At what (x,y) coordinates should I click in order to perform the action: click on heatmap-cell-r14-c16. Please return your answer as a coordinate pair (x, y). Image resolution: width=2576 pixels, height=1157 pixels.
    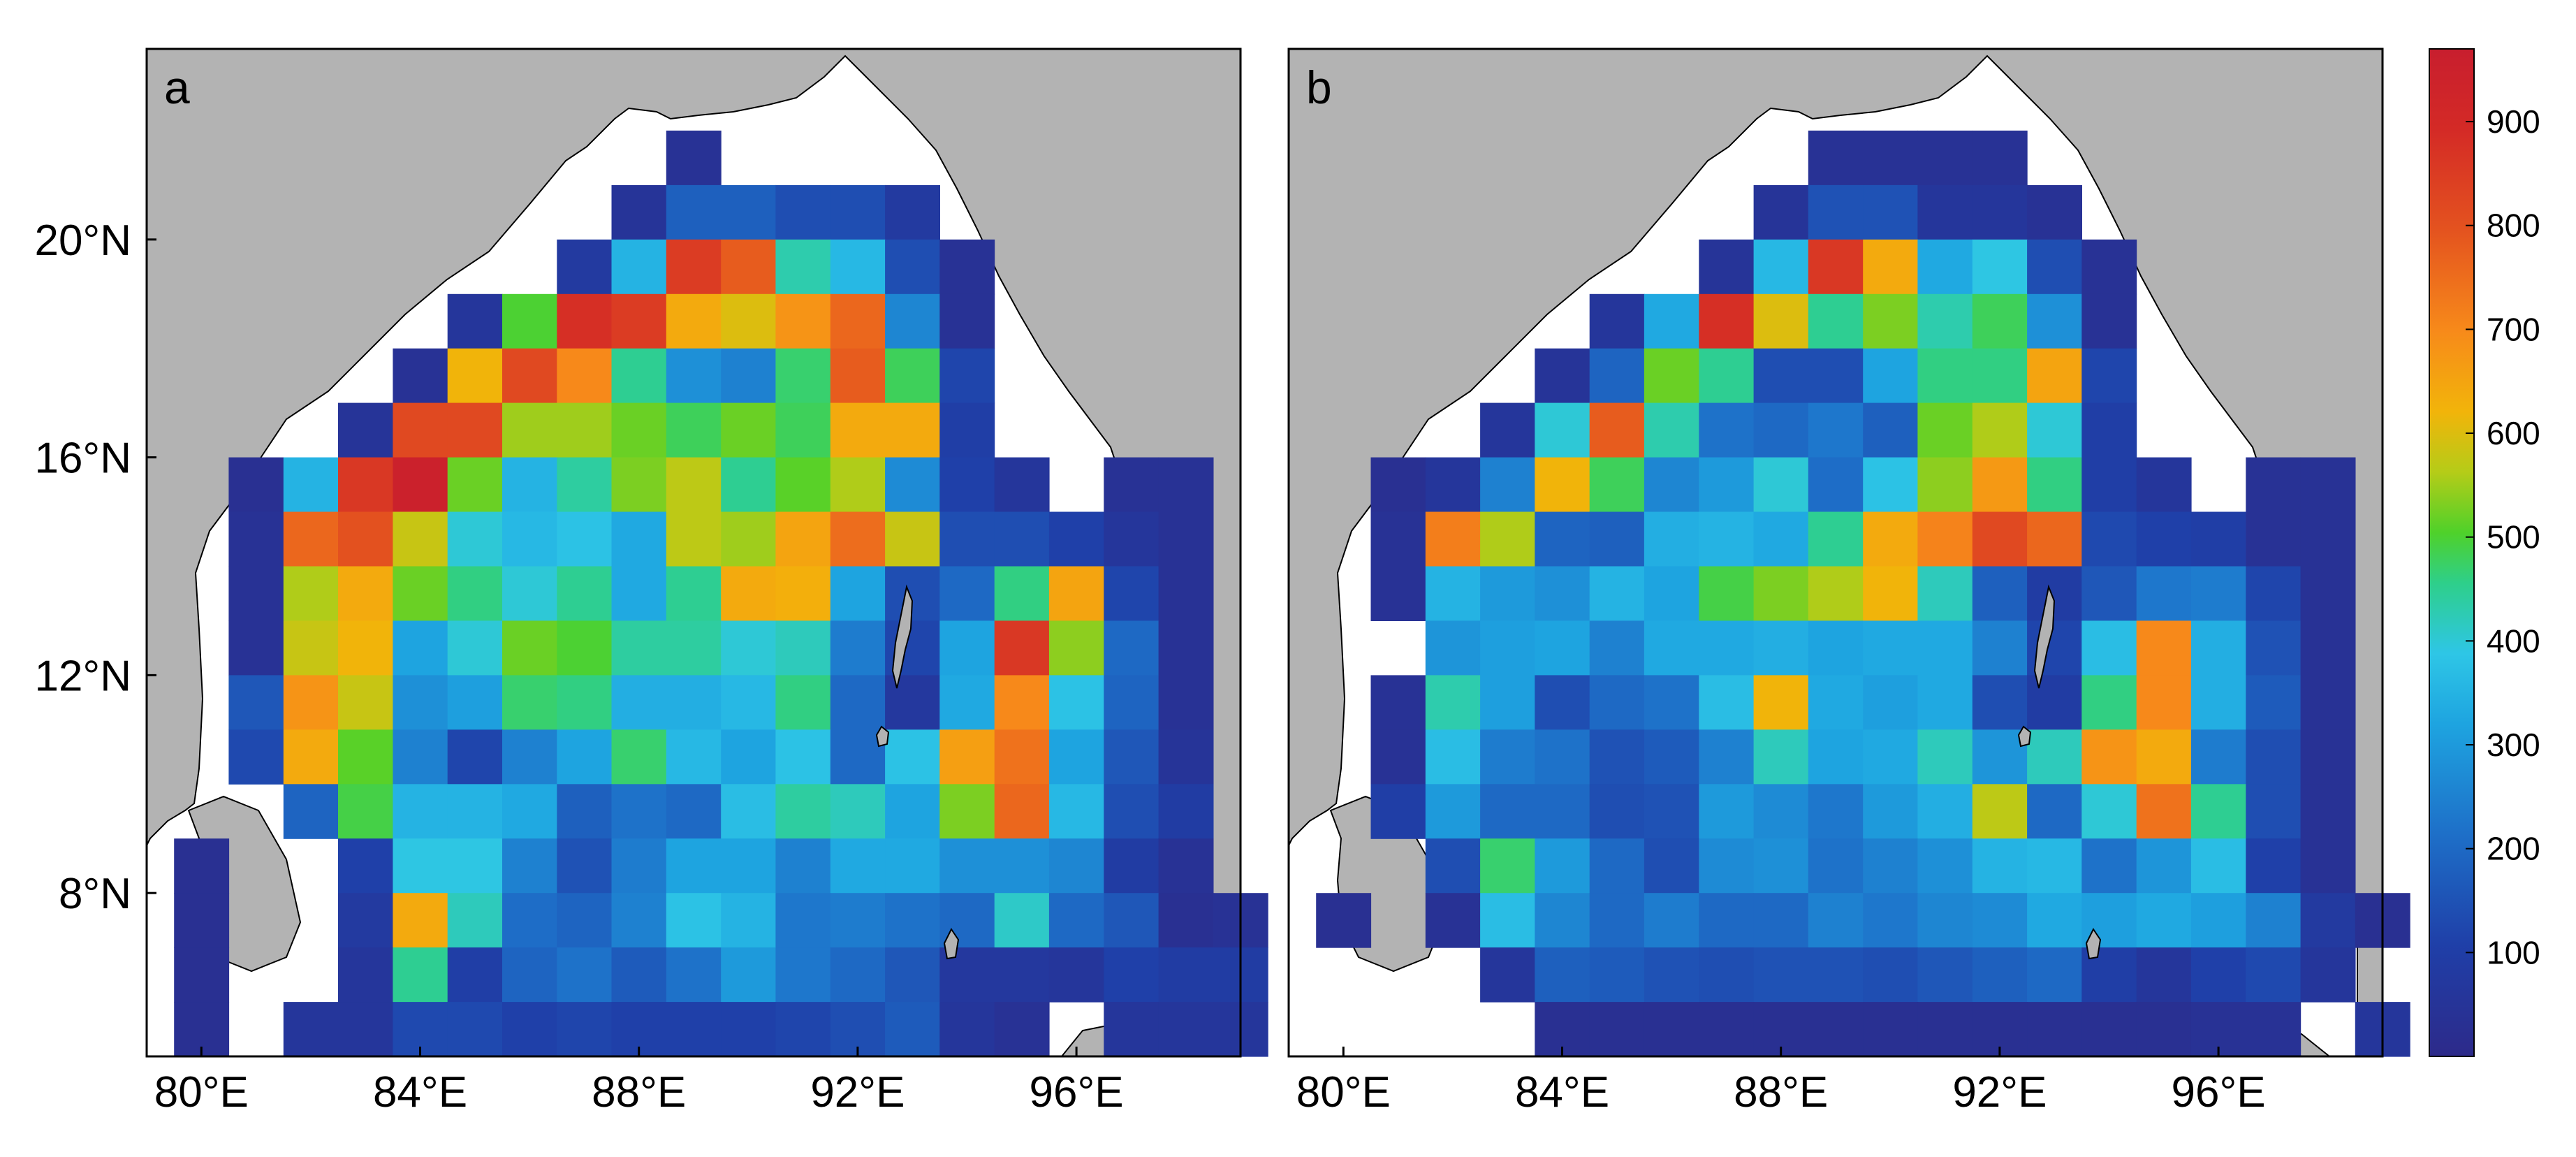
    Looking at the image, I should click on (1076, 920).